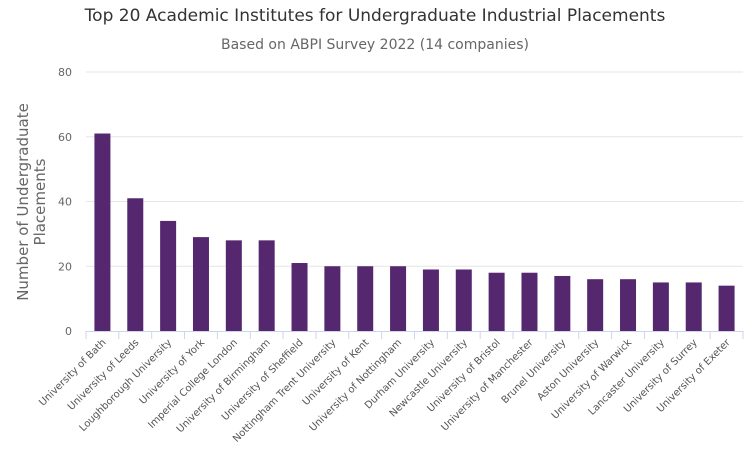 Image resolution: width=750 pixels, height=461 pixels. Describe the element at coordinates (40, 201) in the screenshot. I see `y-axis-title-line: Placements` at that location.